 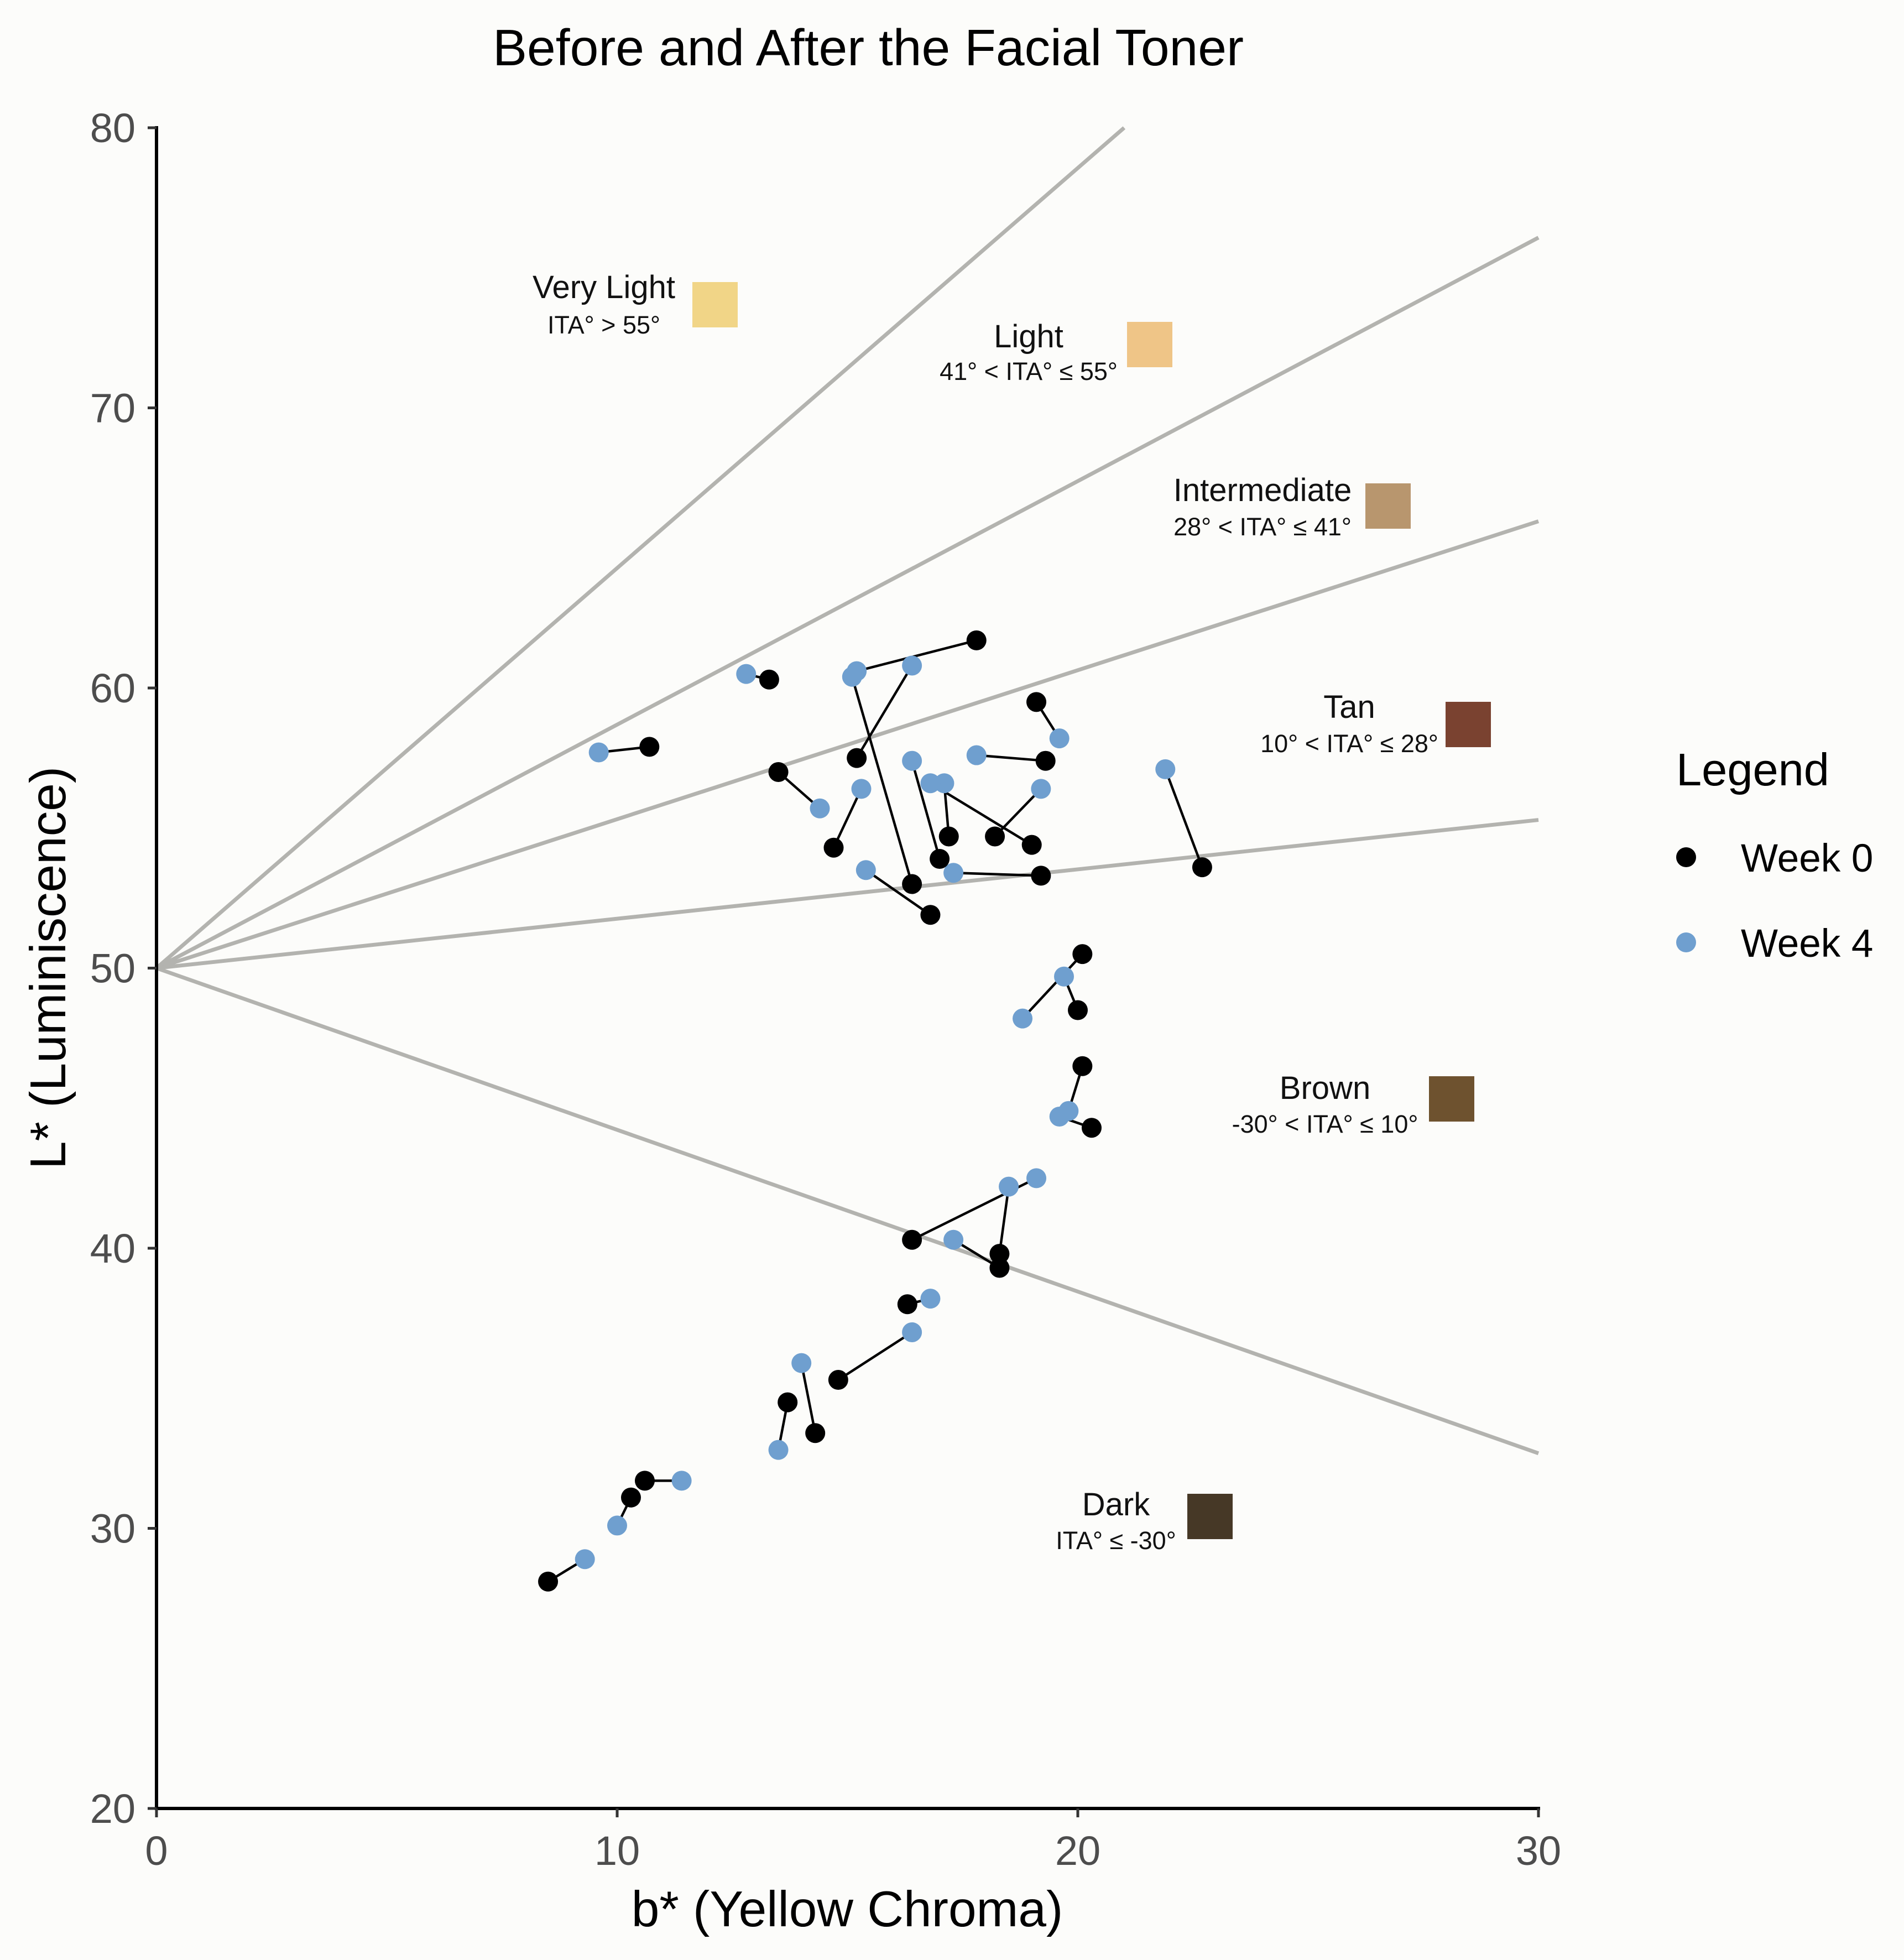 What do you see at coordinates (113, 1248) in the screenshot?
I see `y-tick-label: 40` at bounding box center [113, 1248].